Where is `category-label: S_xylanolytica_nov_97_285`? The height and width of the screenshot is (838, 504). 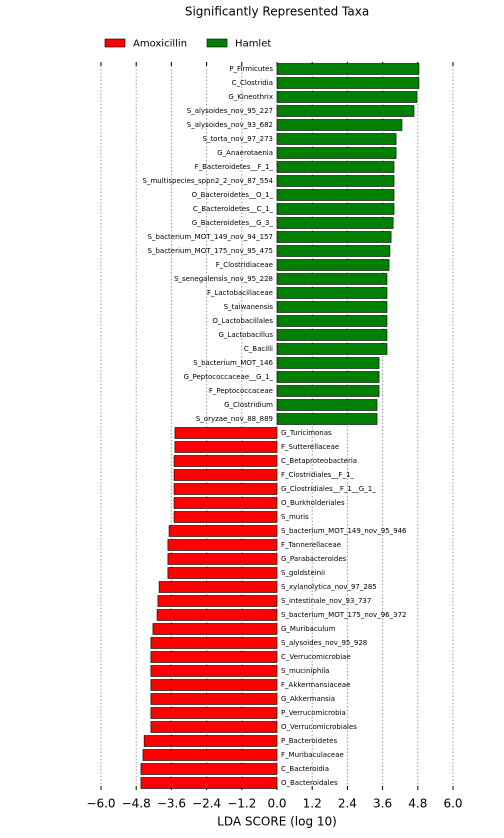
category-label: S_xylanolytica_nov_97_285 is located at coordinates (329, 587).